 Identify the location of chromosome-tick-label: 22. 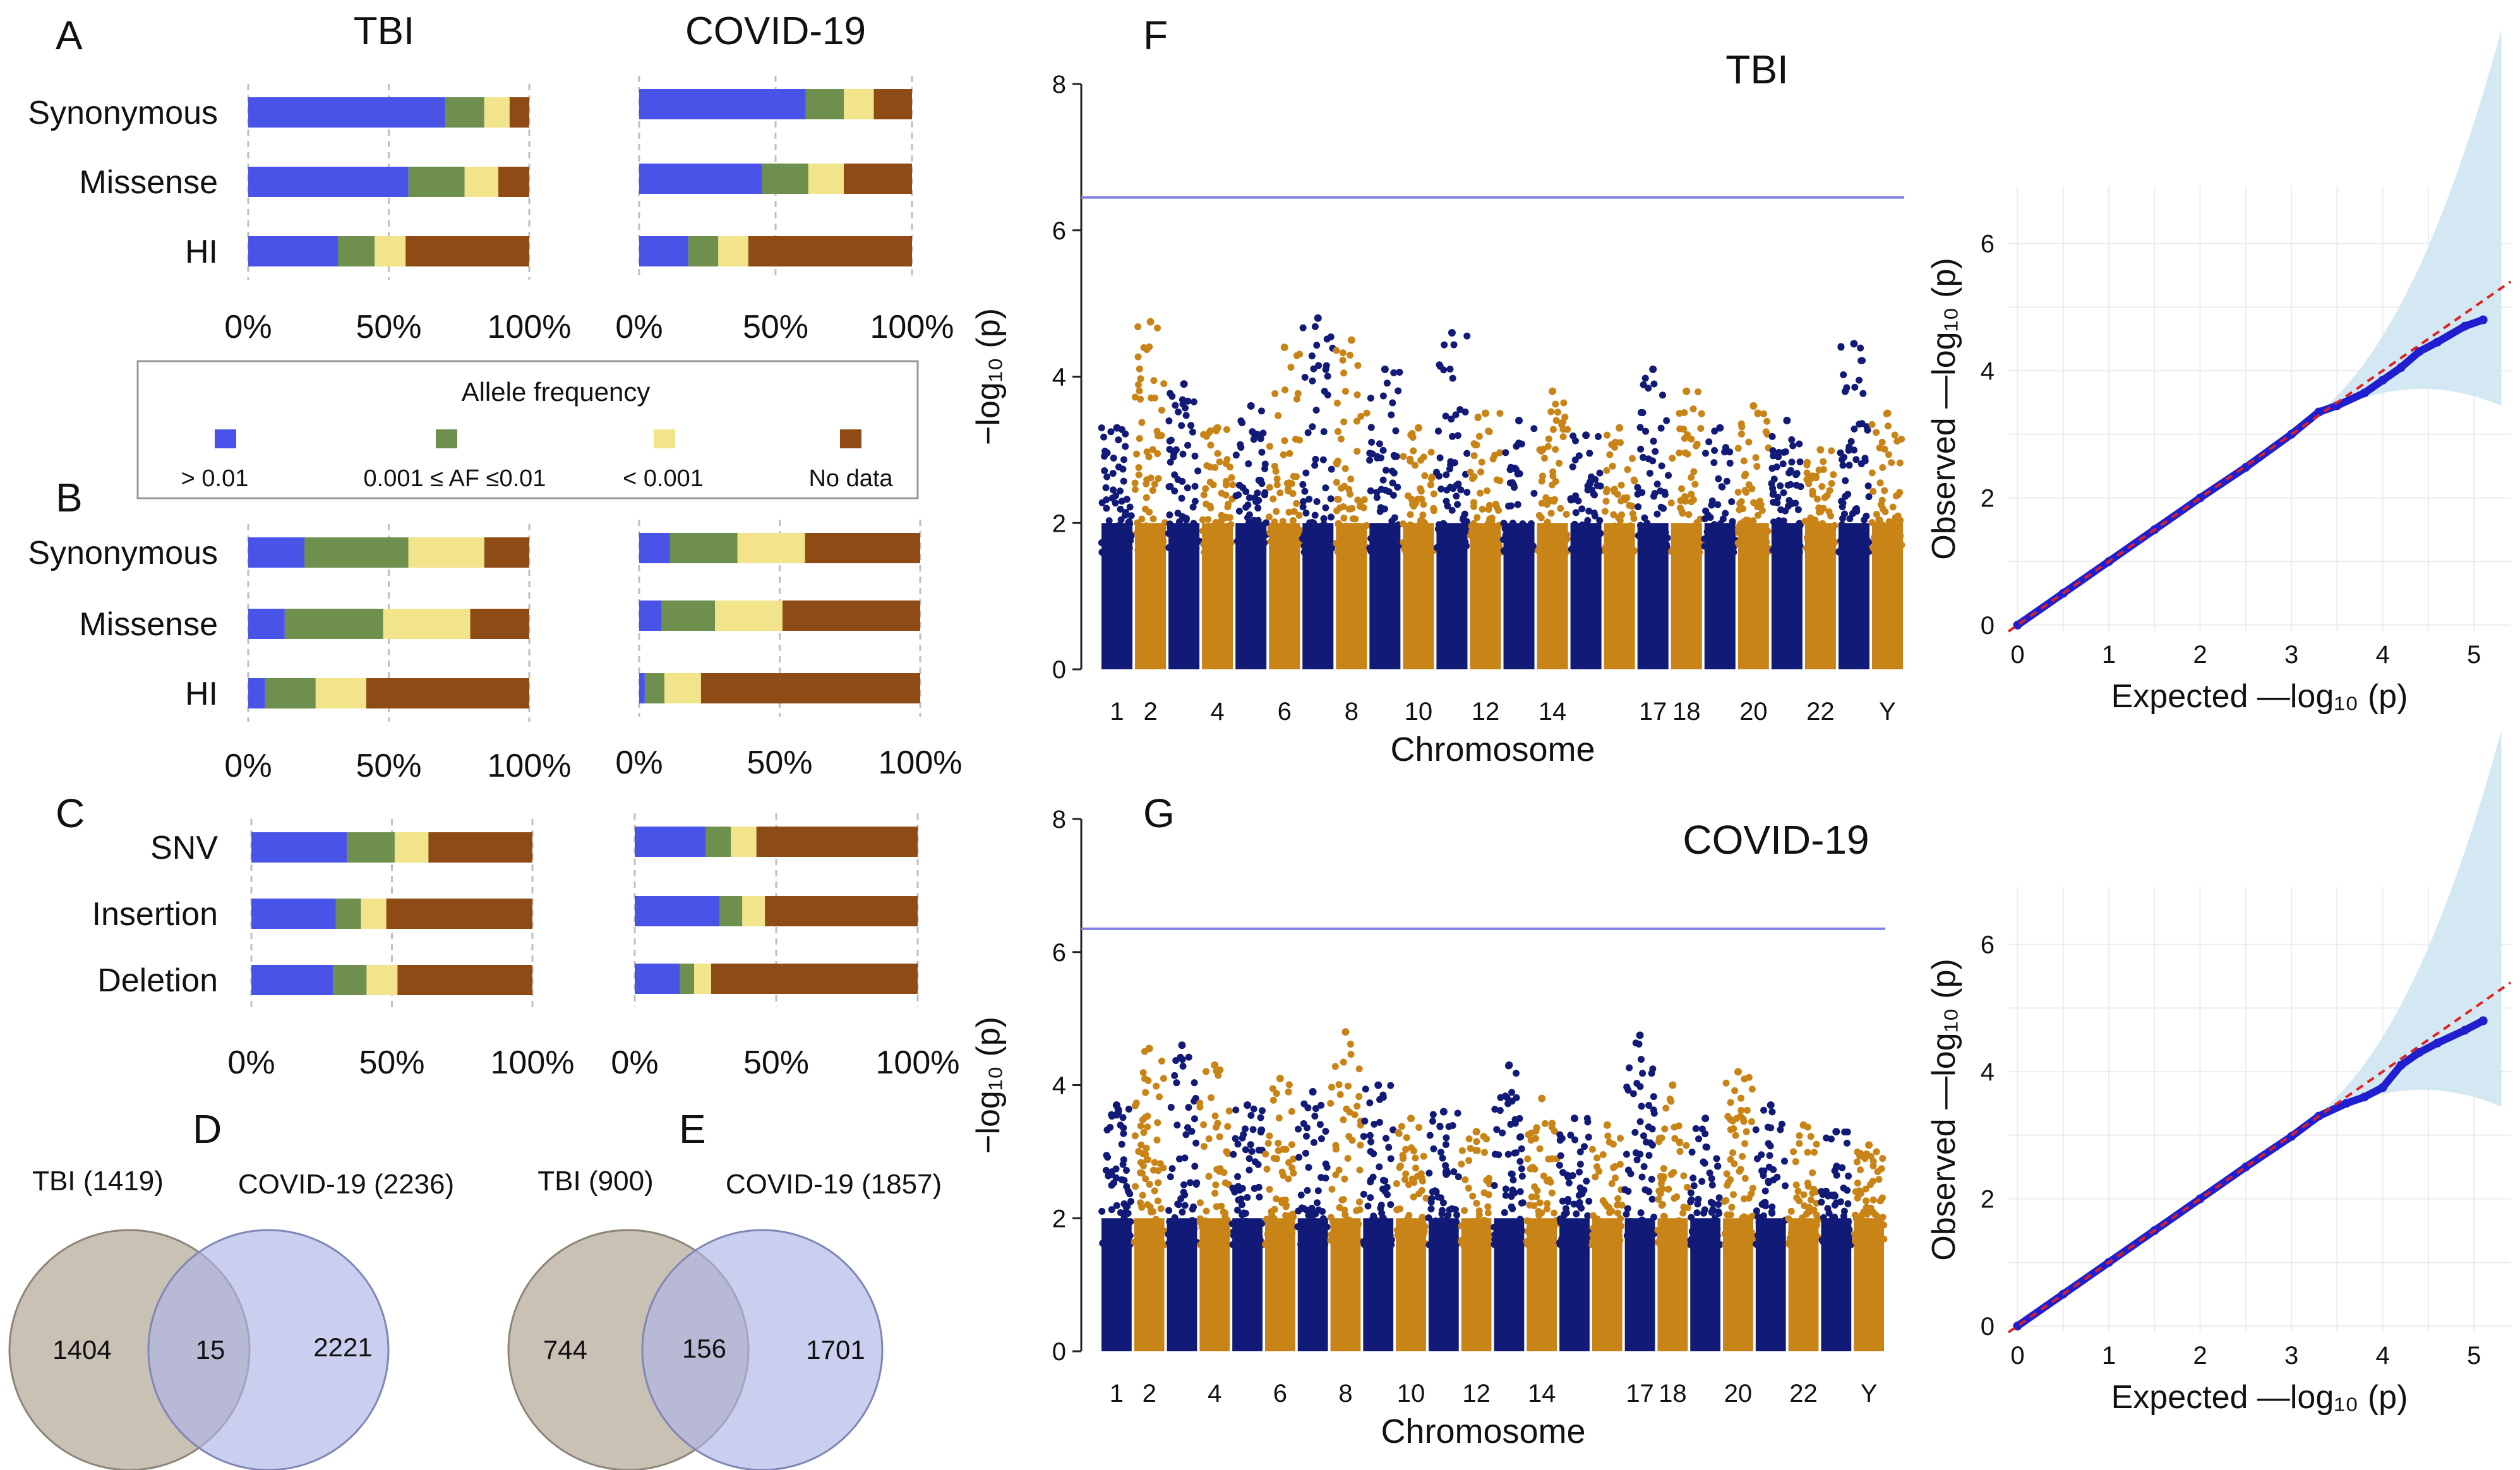
(1820, 712).